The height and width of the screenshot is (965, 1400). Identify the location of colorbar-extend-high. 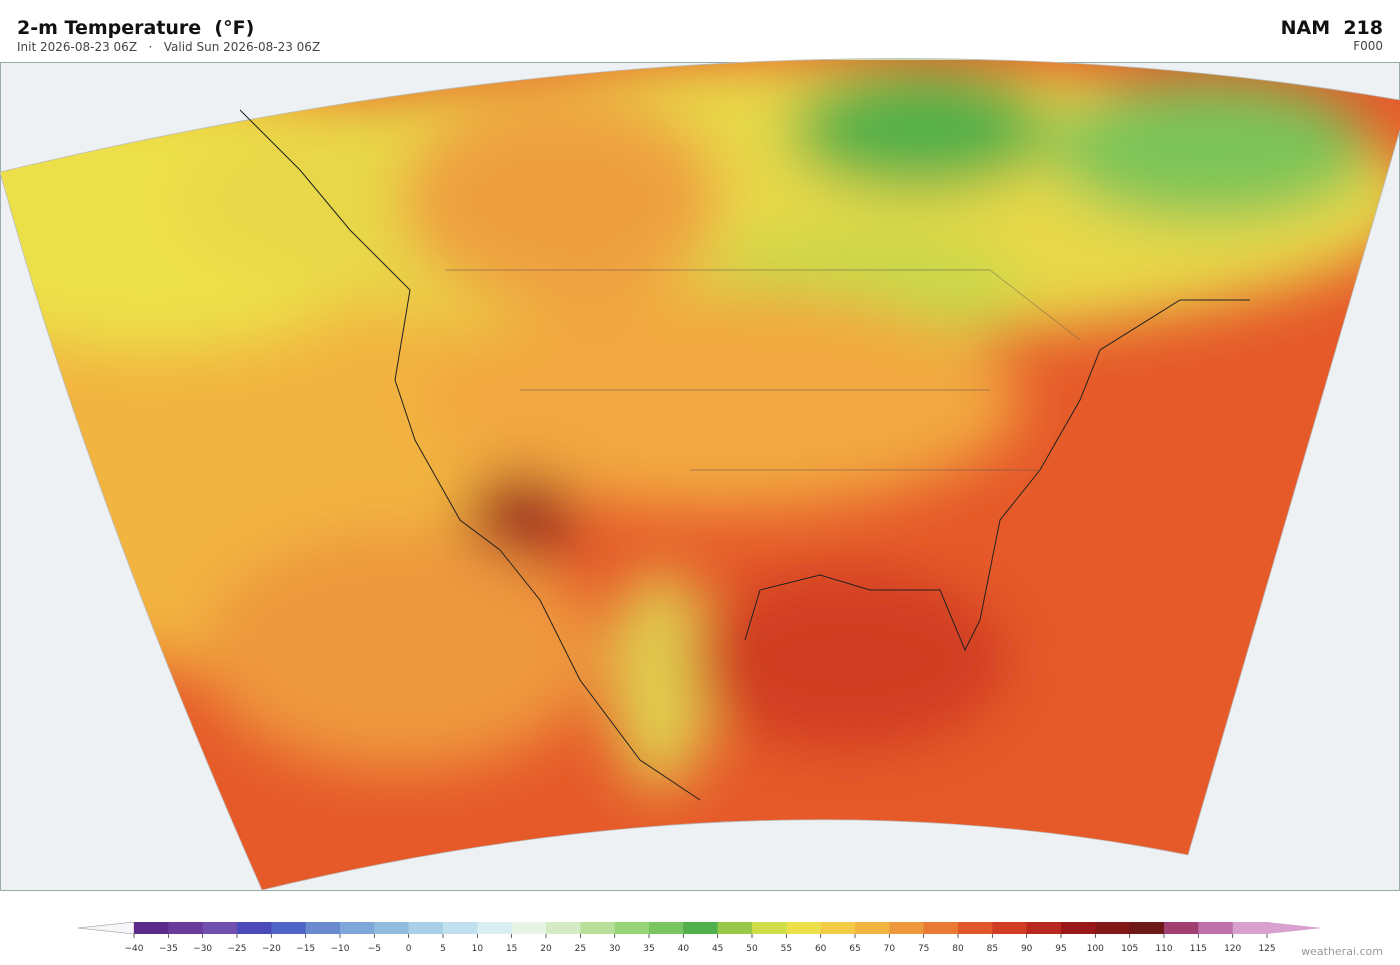
(1294, 928).